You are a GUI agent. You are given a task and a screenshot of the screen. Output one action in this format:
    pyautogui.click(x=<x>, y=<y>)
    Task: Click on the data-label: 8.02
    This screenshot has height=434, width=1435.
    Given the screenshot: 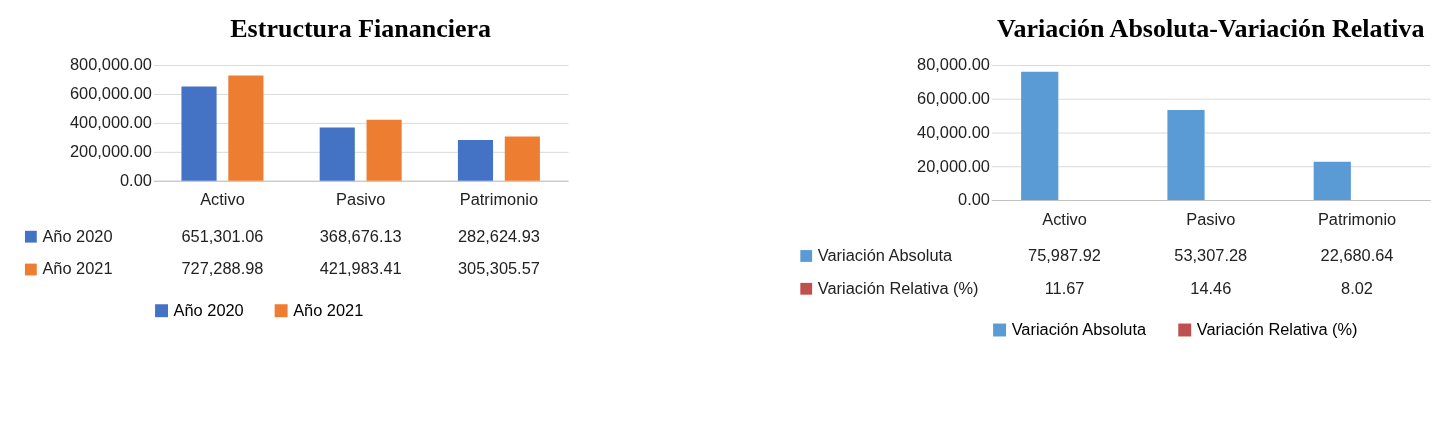 What is the action you would take?
    pyautogui.click(x=1357, y=287)
    